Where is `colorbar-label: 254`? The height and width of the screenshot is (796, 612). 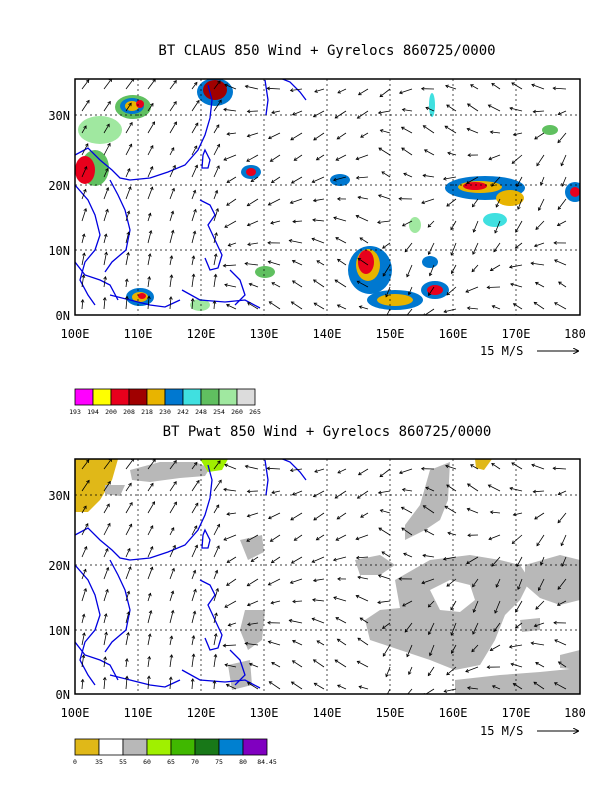
colorbar-label: 254 is located at coordinates (219, 412).